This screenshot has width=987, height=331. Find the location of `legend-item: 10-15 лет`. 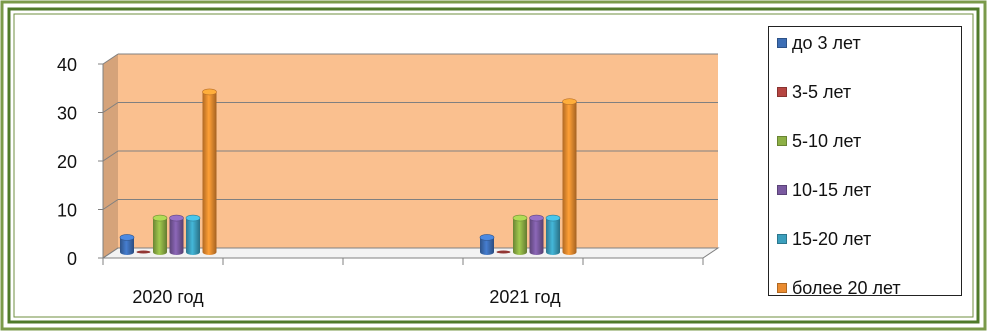

legend-item: 10-15 лет is located at coordinates (824, 190).